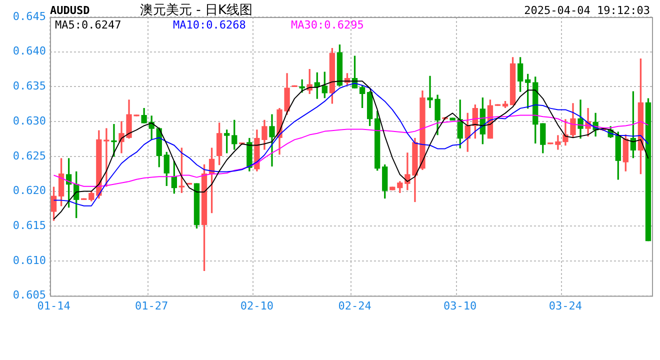 The height and width of the screenshot is (360, 660). What do you see at coordinates (29, 51) in the screenshot?
I see `y-tick-label: 0.640` at bounding box center [29, 51].